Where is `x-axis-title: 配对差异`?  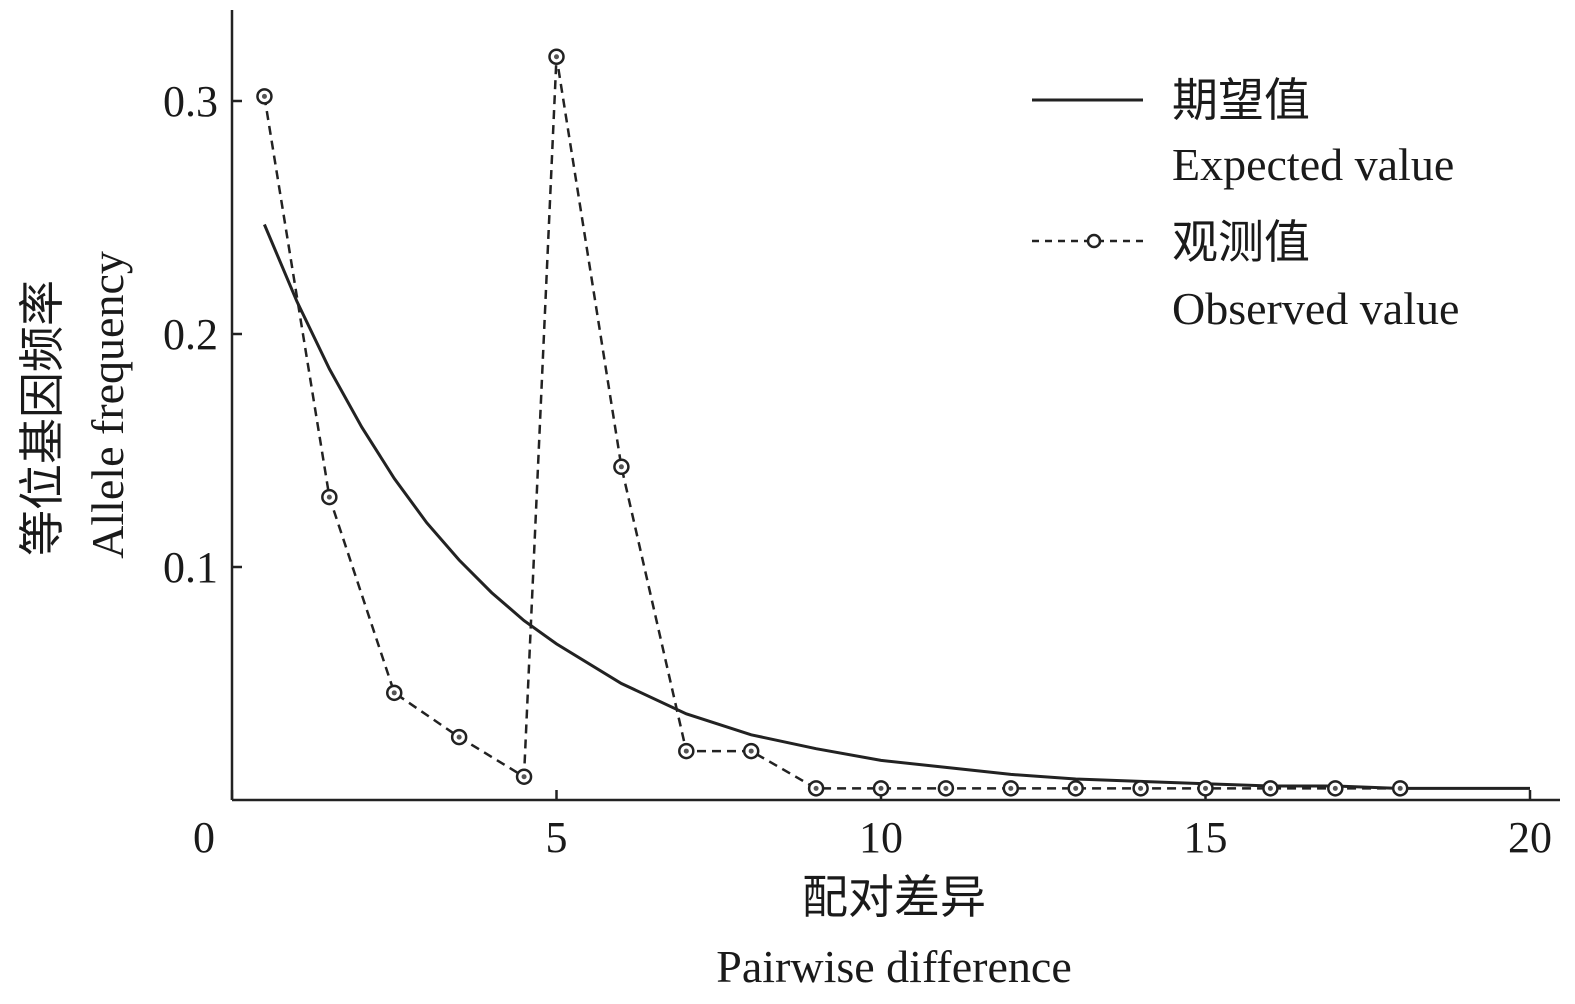 x-axis-title: 配对差异 is located at coordinates (894, 897).